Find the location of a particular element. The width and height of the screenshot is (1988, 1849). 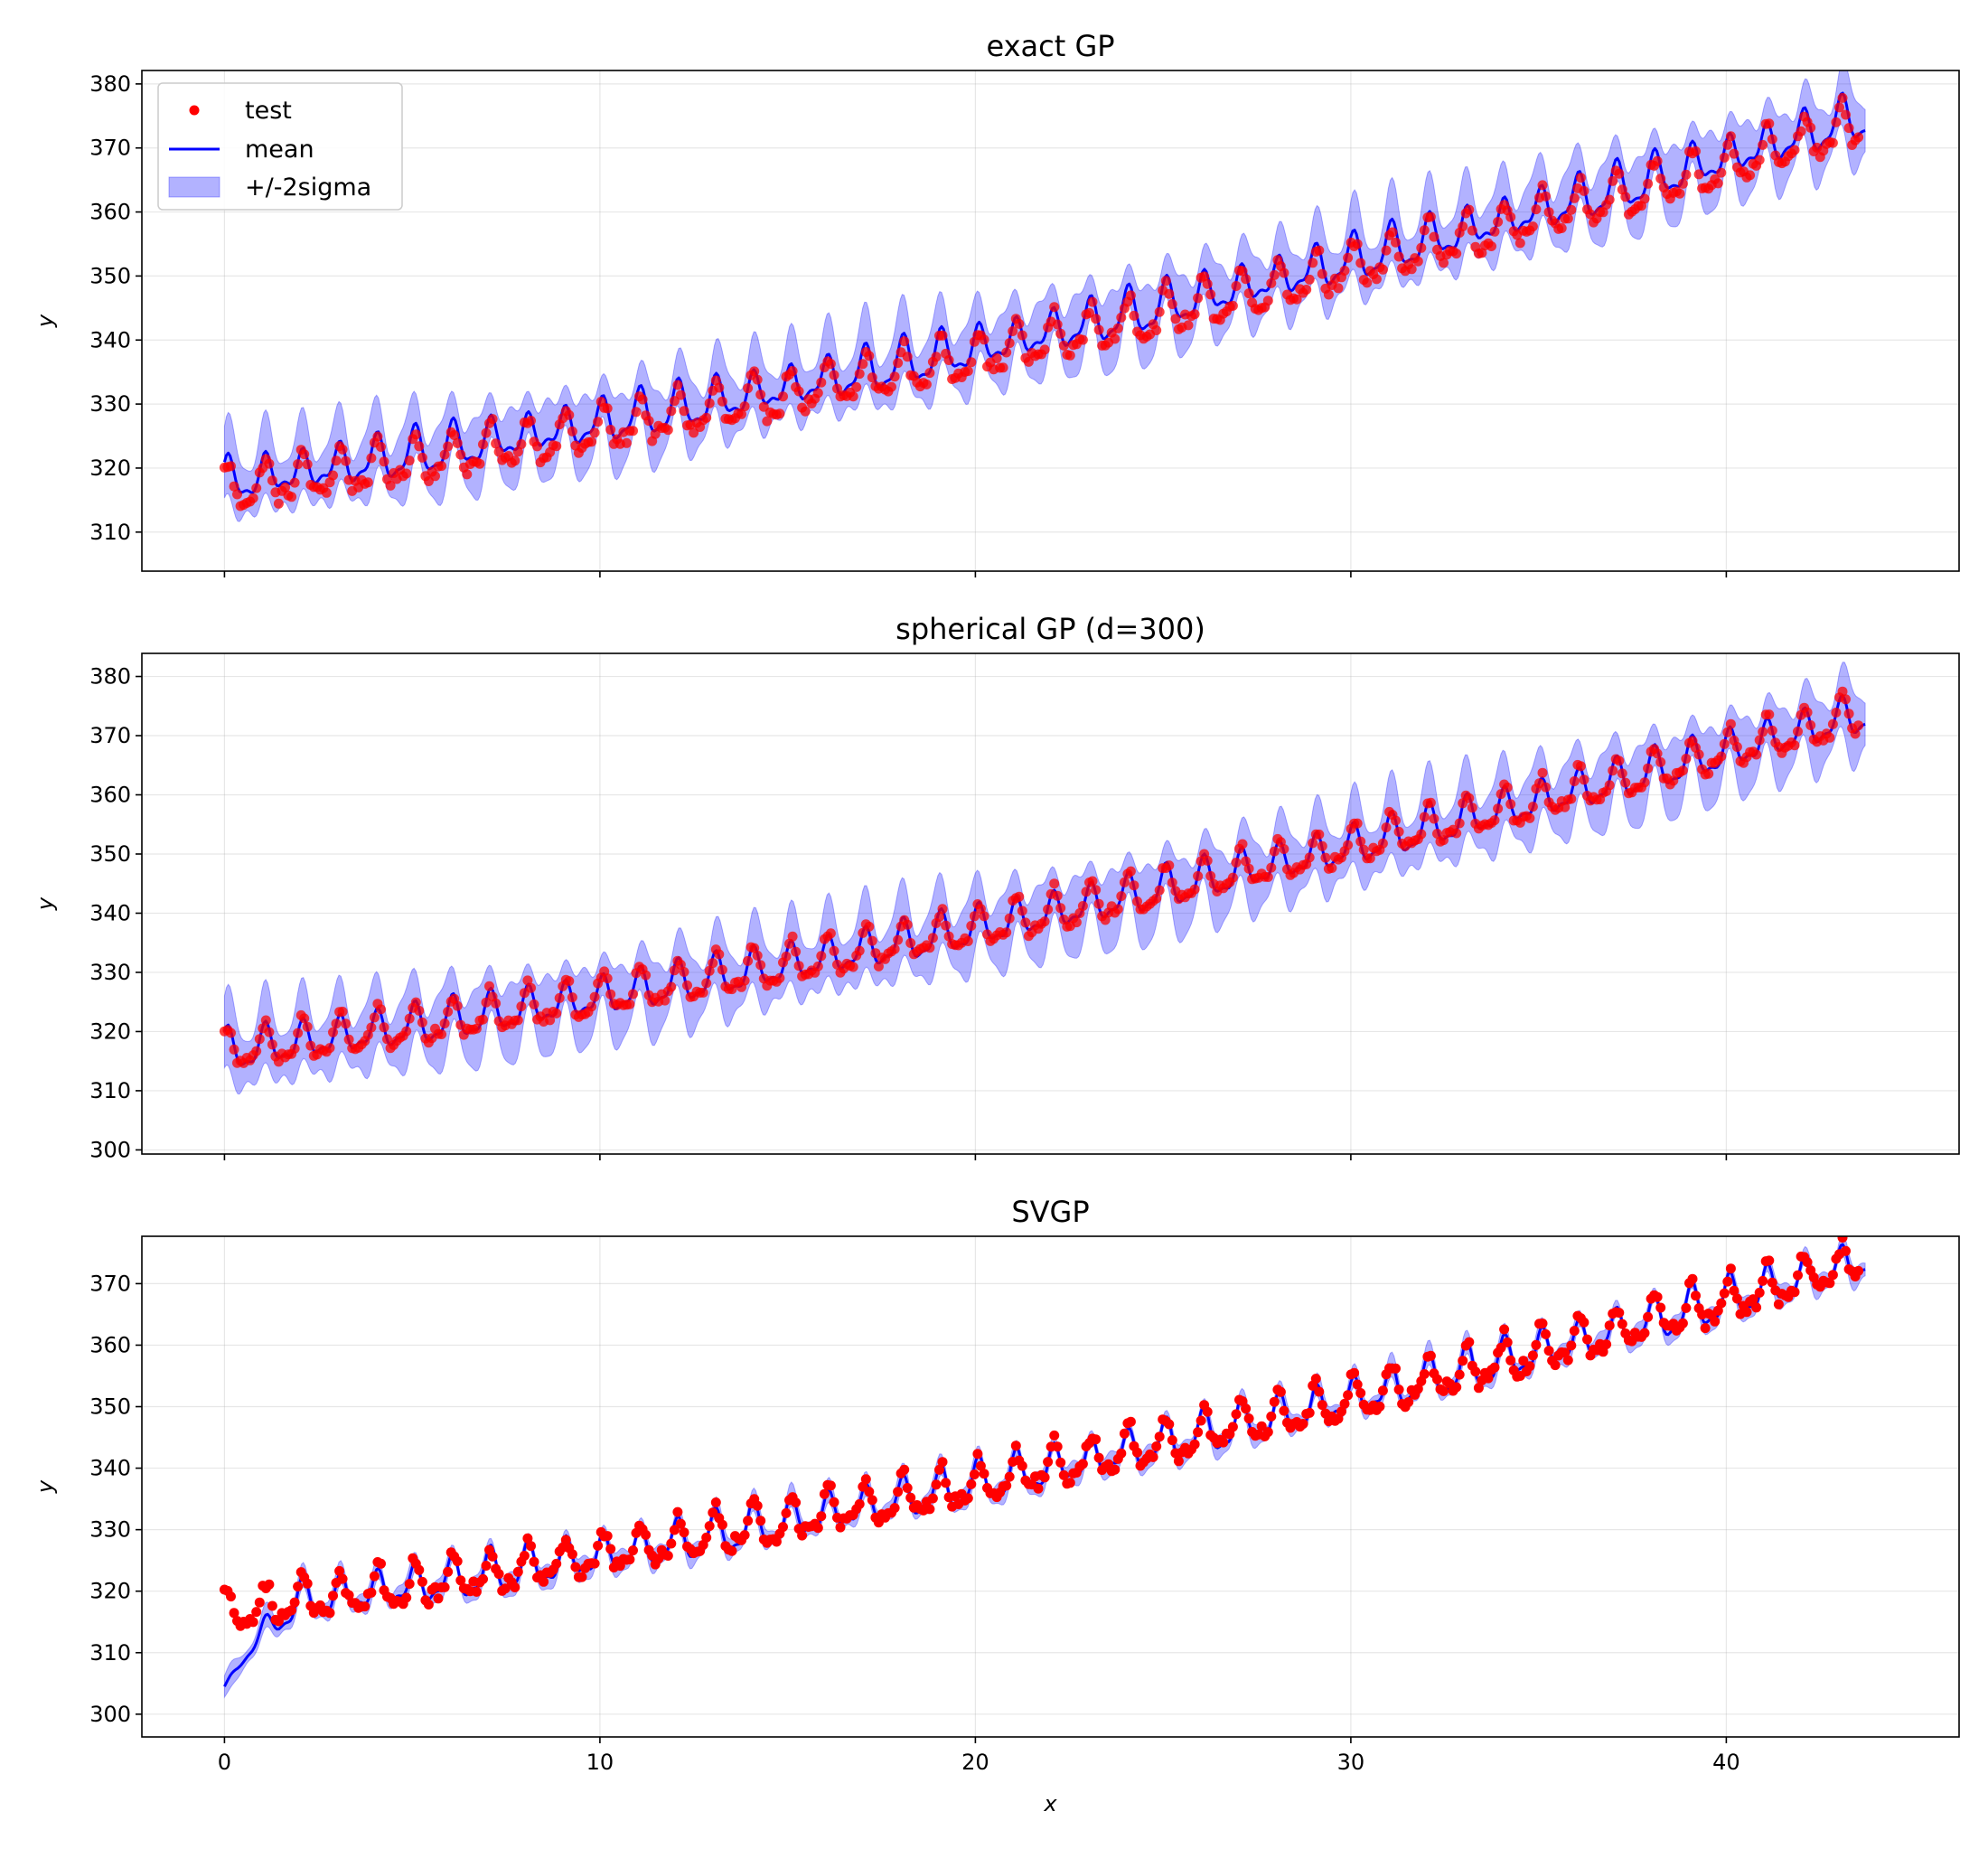

legend: test mean +/-2sigma is located at coordinates (280, 146).